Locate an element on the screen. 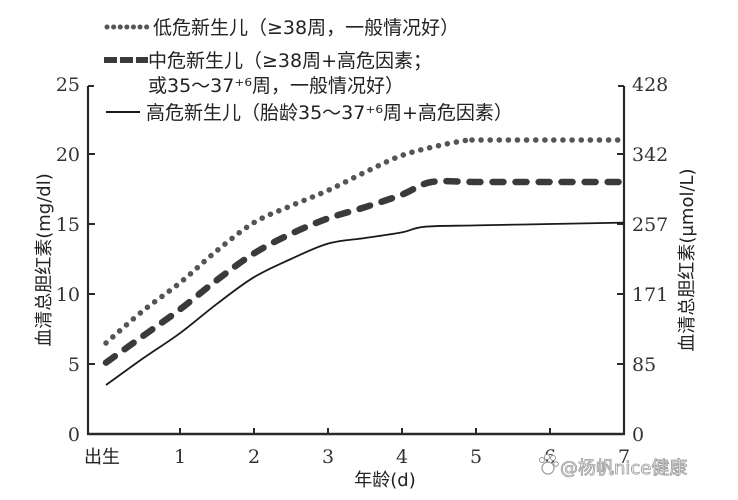 This screenshot has width=738, height=500. y-tick-label-right: 85 is located at coordinates (644, 365).